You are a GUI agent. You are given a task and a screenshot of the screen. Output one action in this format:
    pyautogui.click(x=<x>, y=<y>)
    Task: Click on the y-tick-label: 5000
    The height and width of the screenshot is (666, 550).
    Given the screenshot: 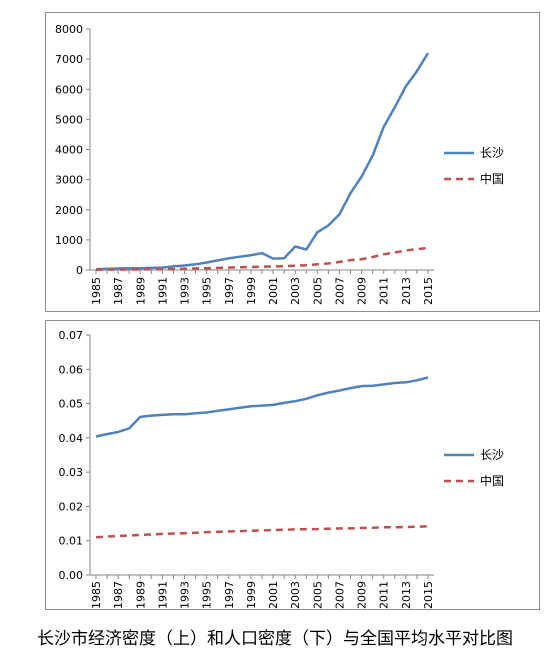 What is the action you would take?
    pyautogui.click(x=69, y=119)
    